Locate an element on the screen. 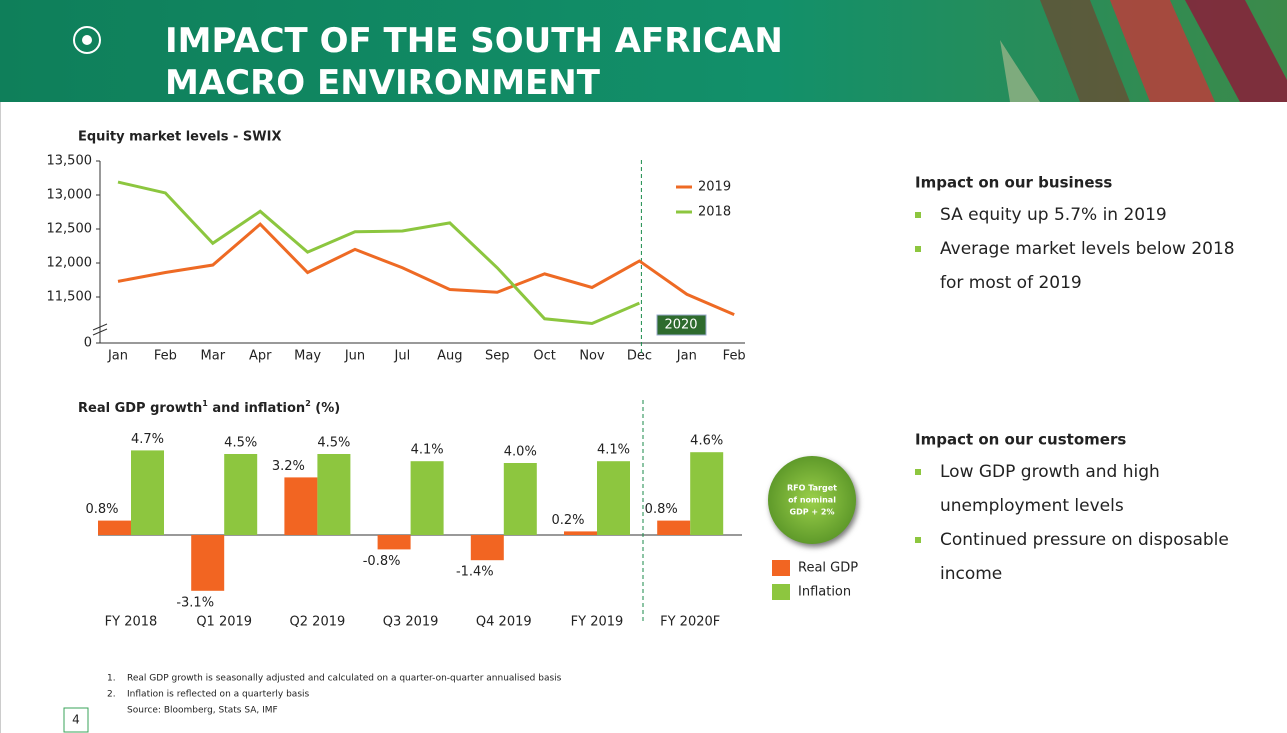 The height and width of the screenshot is (733, 1287). bullet-text: Low GDP growth and high is located at coordinates (1050, 472).